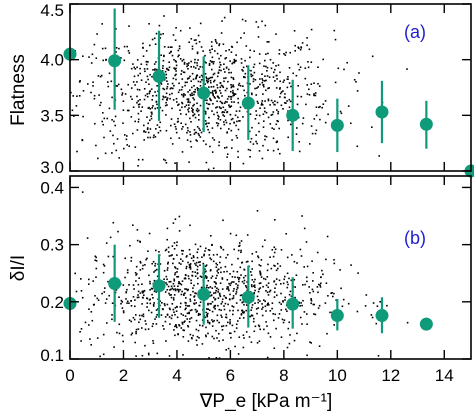  I want to click on panel-b-y-axis-title: δI/I, so click(18, 268).